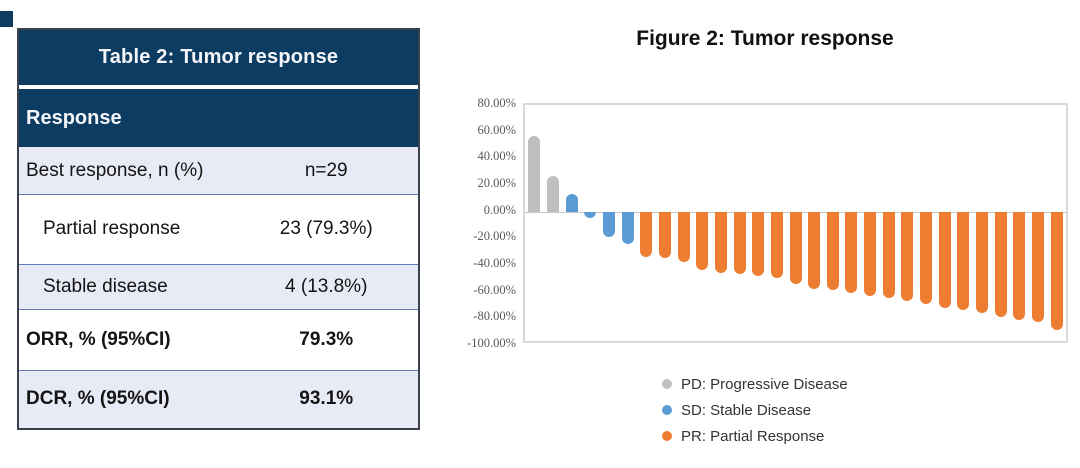 Image resolution: width=1080 pixels, height=468 pixels. I want to click on y-tick-label: 80.00%, so click(496, 103).